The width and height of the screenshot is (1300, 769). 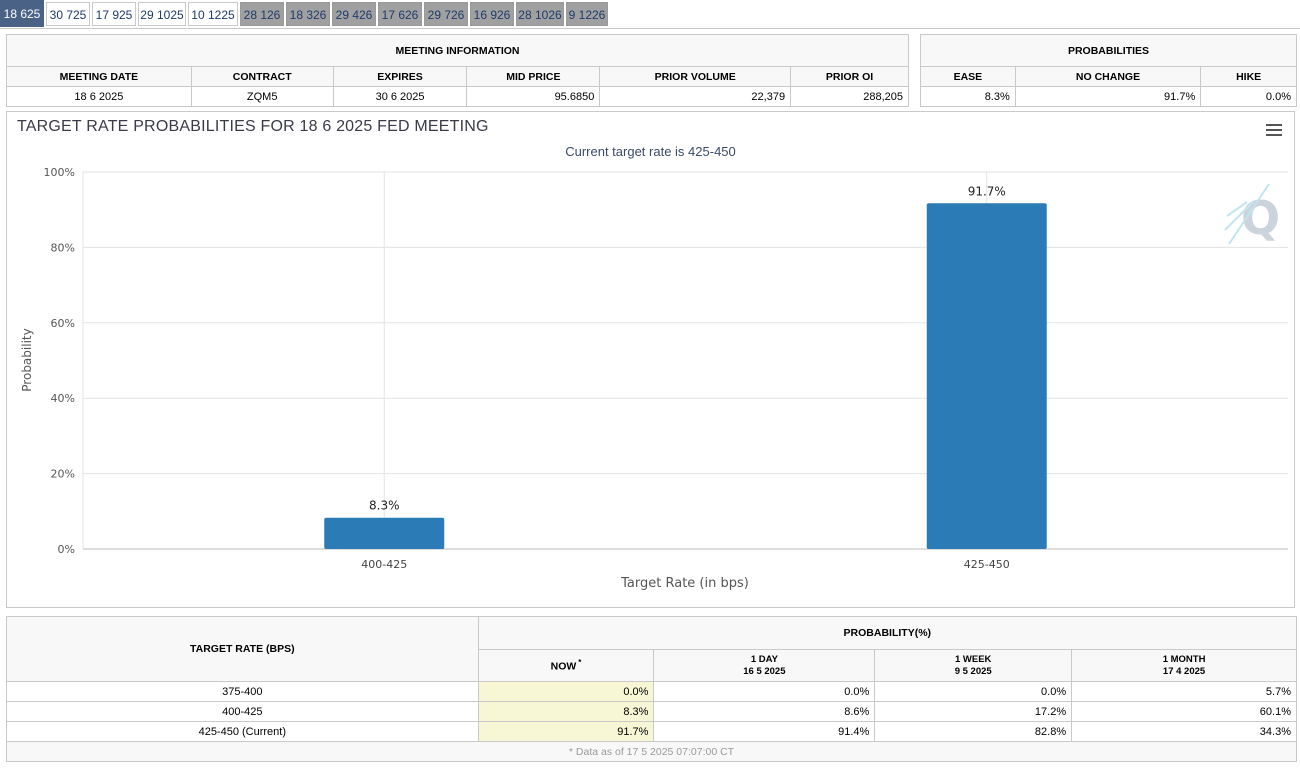 What do you see at coordinates (1108, 76) in the screenshot?
I see `no-change-header: NO CHANGE` at bounding box center [1108, 76].